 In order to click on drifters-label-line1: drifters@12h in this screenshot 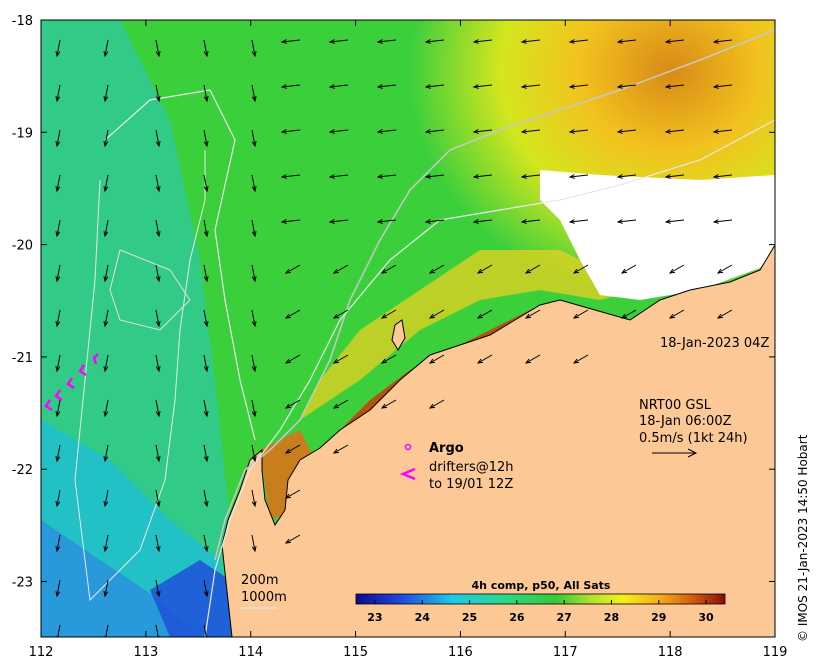, I will do `click(471, 467)`.